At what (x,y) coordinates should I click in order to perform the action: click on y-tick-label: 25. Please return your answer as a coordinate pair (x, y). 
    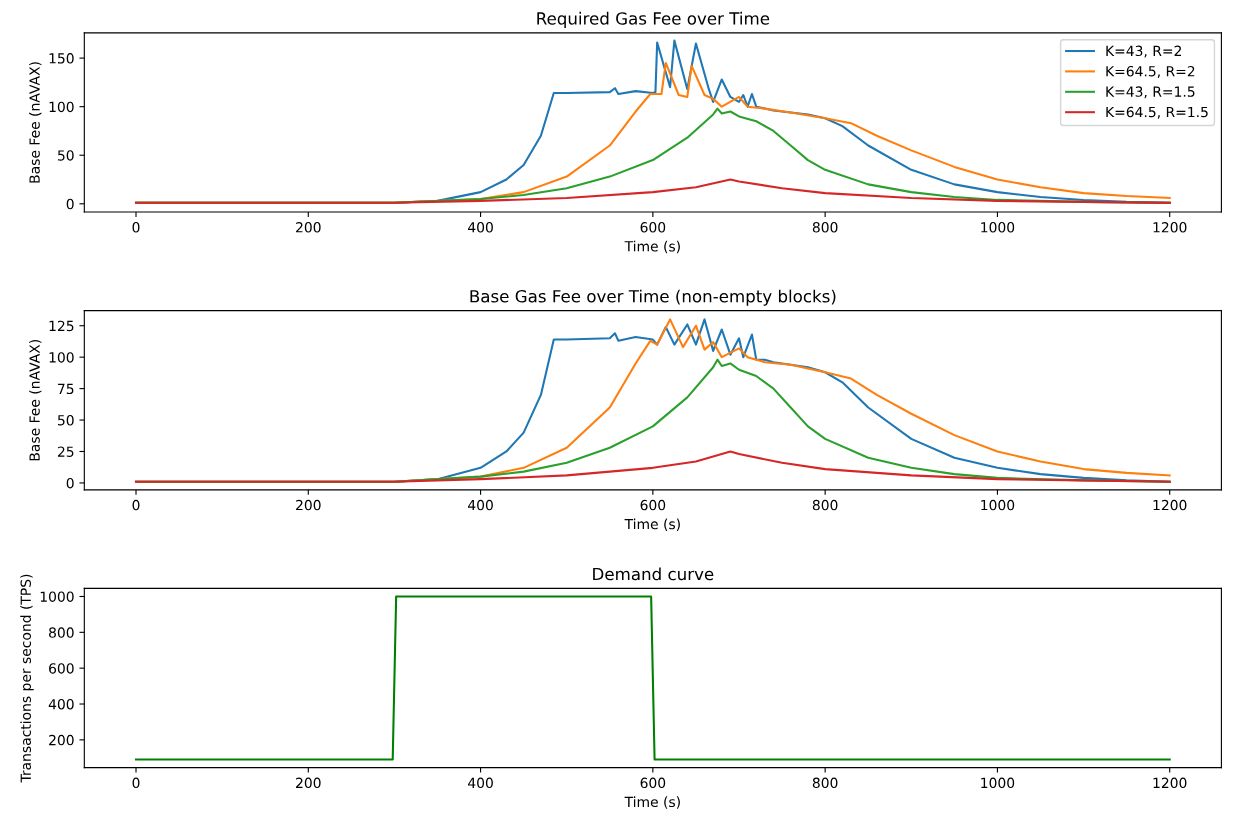
    Looking at the image, I should click on (65, 451).